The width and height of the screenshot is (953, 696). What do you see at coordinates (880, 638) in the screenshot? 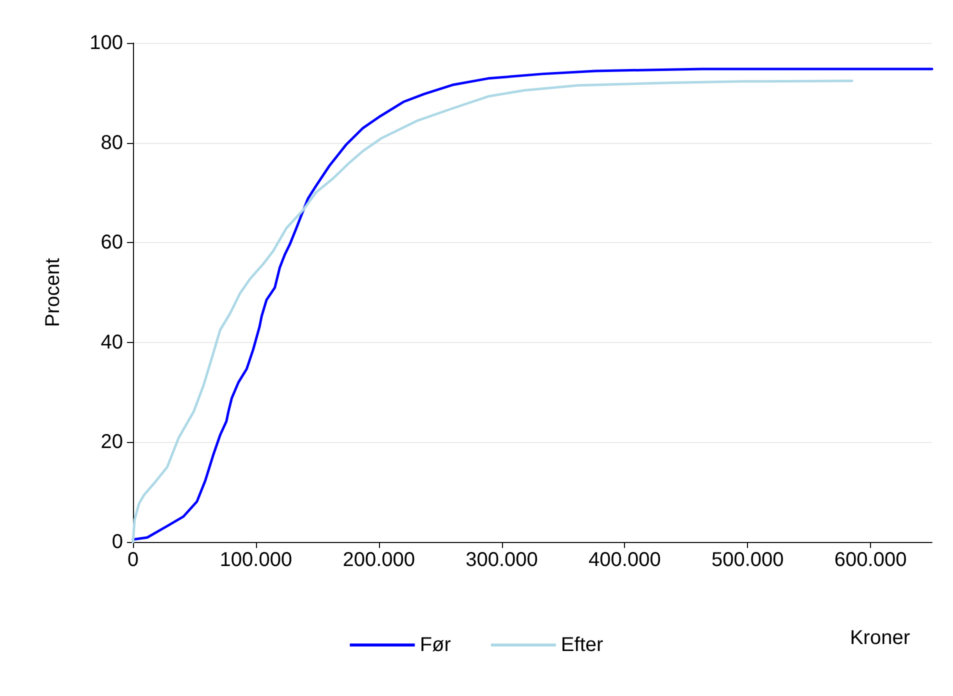
I see `x-axis-title: Kroner` at bounding box center [880, 638].